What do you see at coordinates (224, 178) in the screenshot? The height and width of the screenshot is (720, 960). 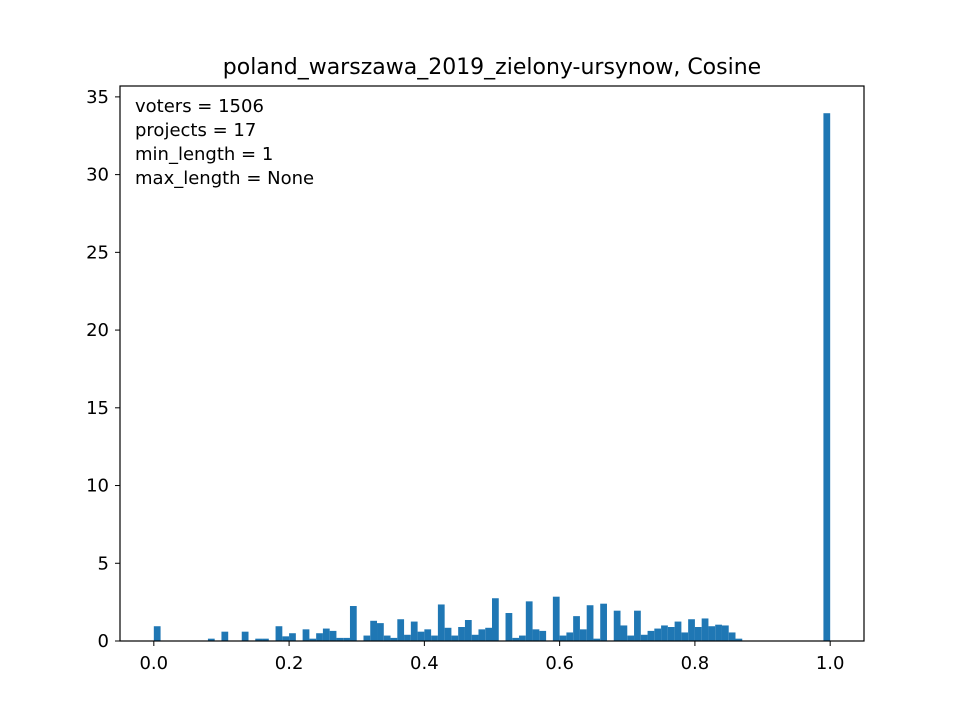 I see `annotation-max-length: max_length = None` at bounding box center [224, 178].